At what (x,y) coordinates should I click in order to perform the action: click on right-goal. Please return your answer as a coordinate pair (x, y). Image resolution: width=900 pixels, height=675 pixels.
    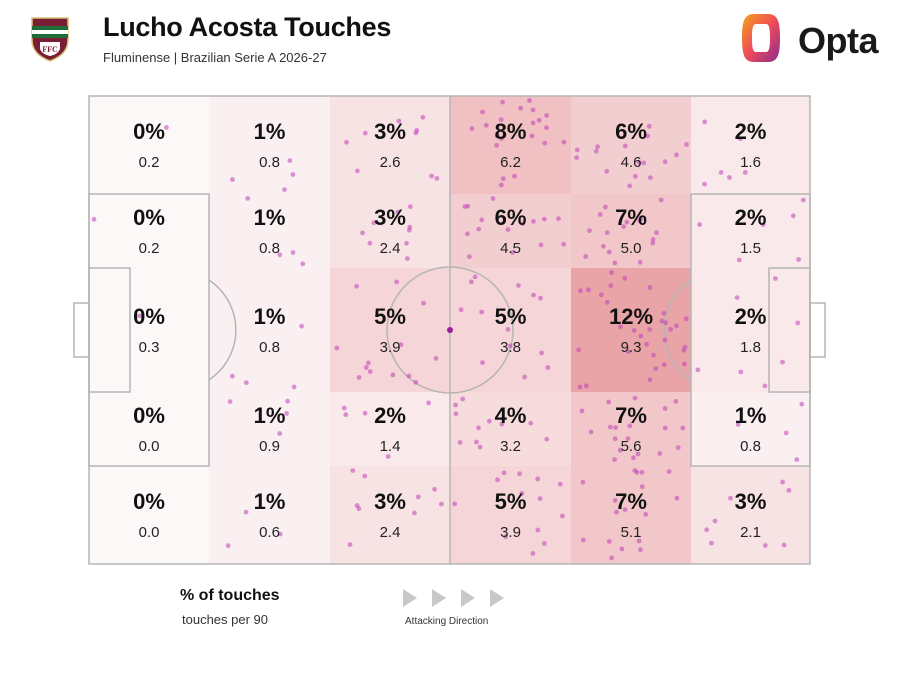
    Looking at the image, I should click on (817, 330).